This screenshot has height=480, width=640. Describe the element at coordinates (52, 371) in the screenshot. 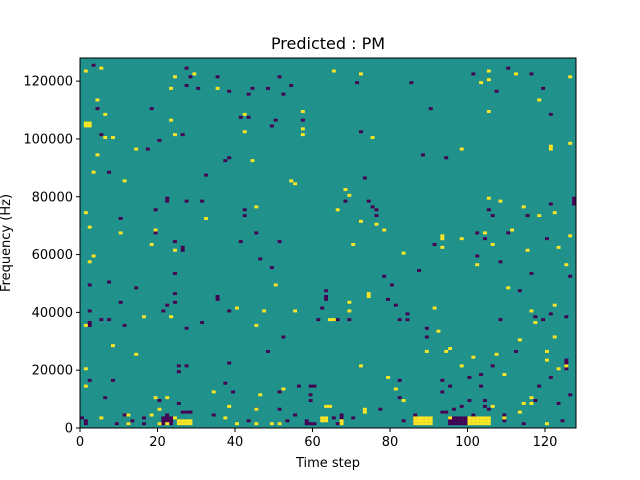

I see `y-tick-label: 20000` at that location.